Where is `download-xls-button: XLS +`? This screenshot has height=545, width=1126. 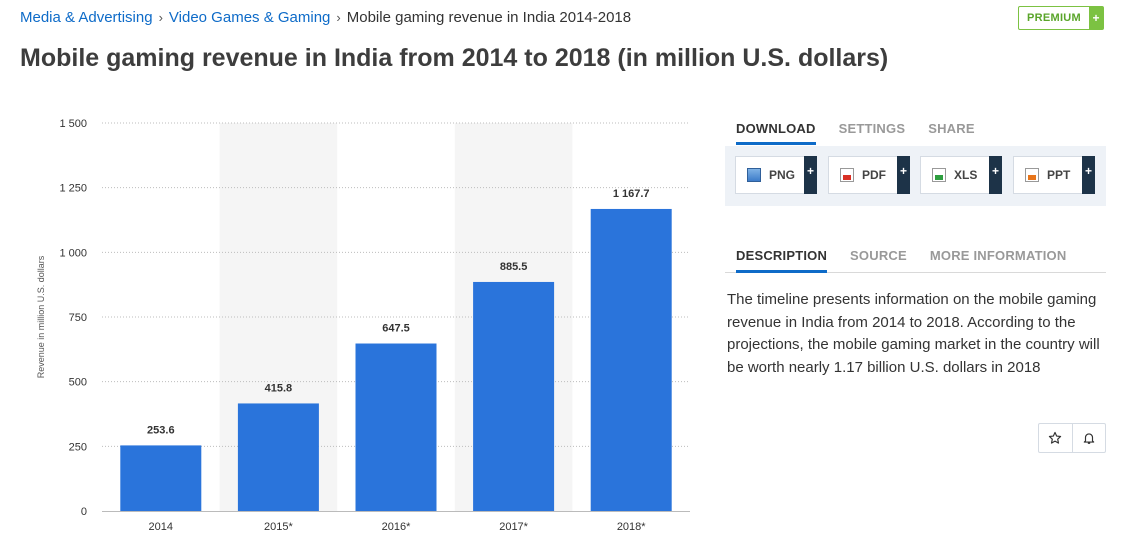
download-xls-button: XLS + is located at coordinates (961, 175).